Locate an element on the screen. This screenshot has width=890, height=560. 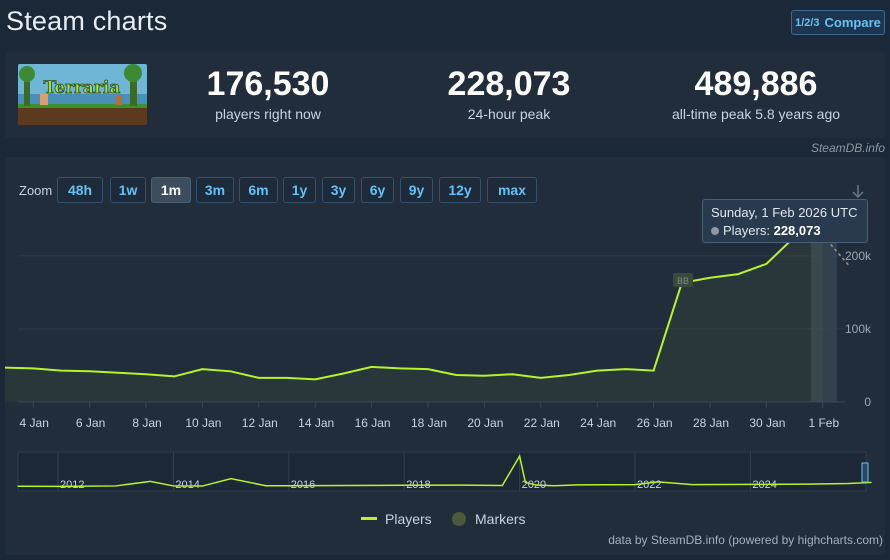
tooltip-value: 228,073 is located at coordinates (797, 230).